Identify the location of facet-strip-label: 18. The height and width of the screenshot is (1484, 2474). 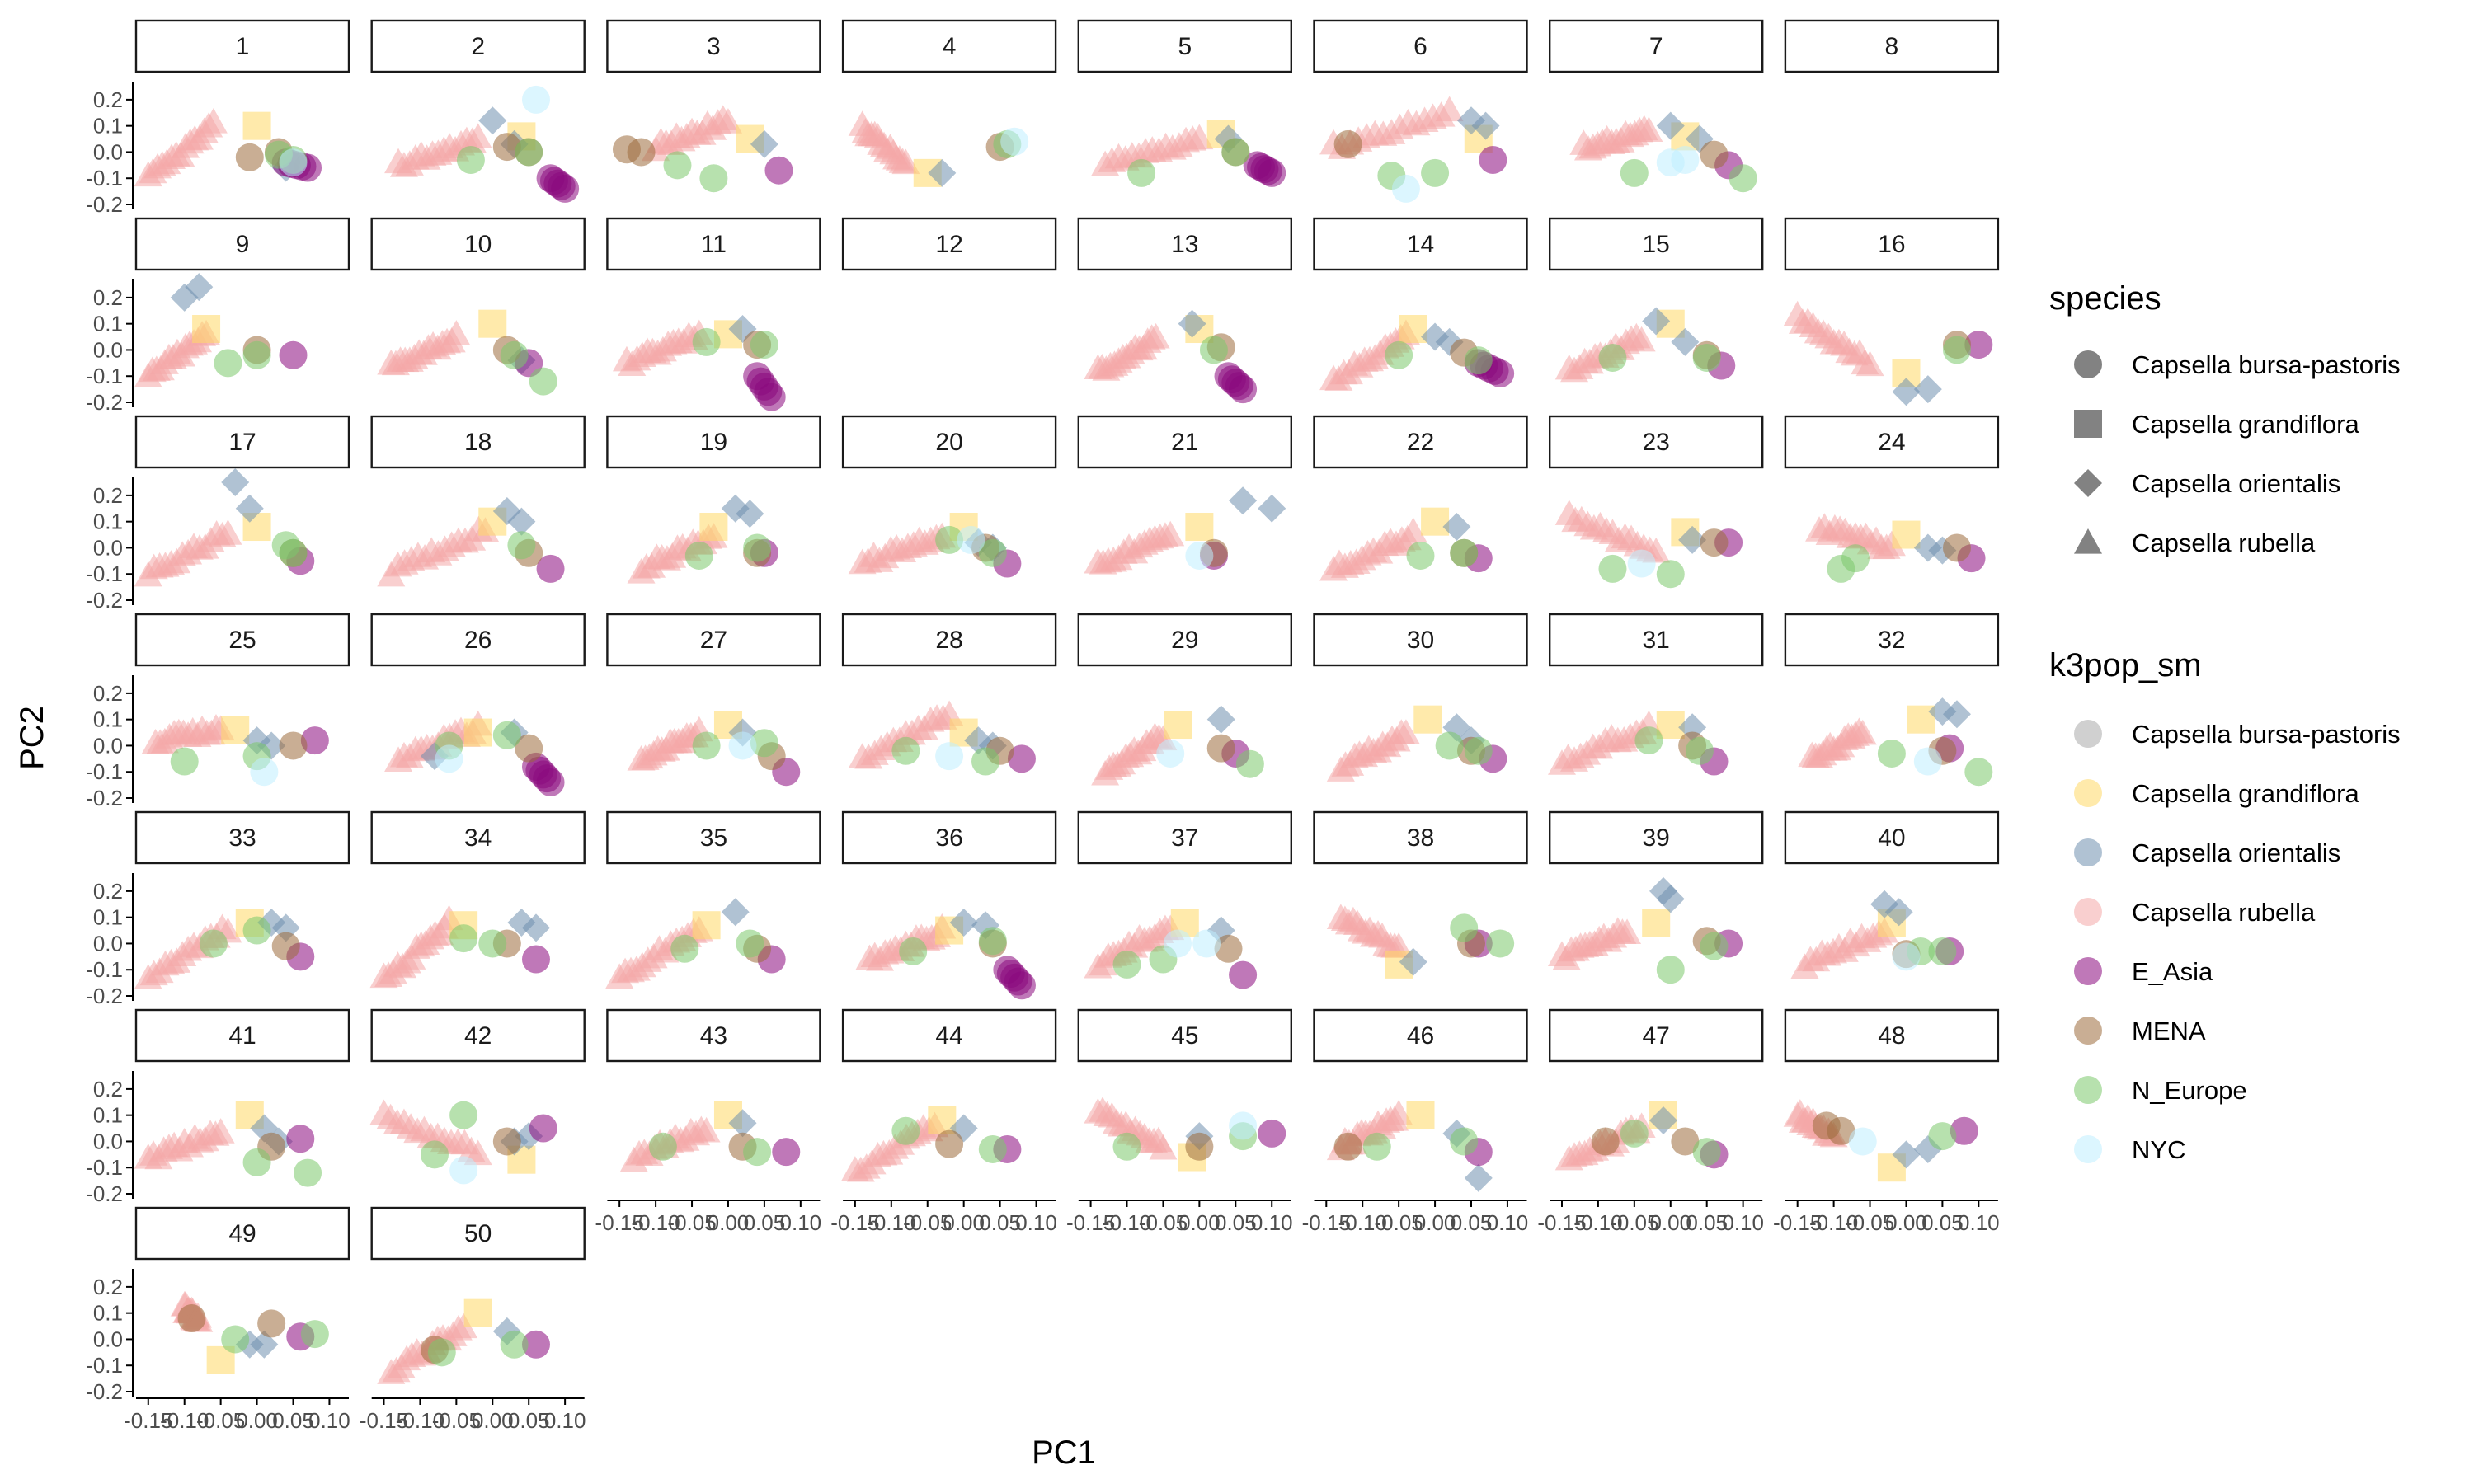
(478, 442).